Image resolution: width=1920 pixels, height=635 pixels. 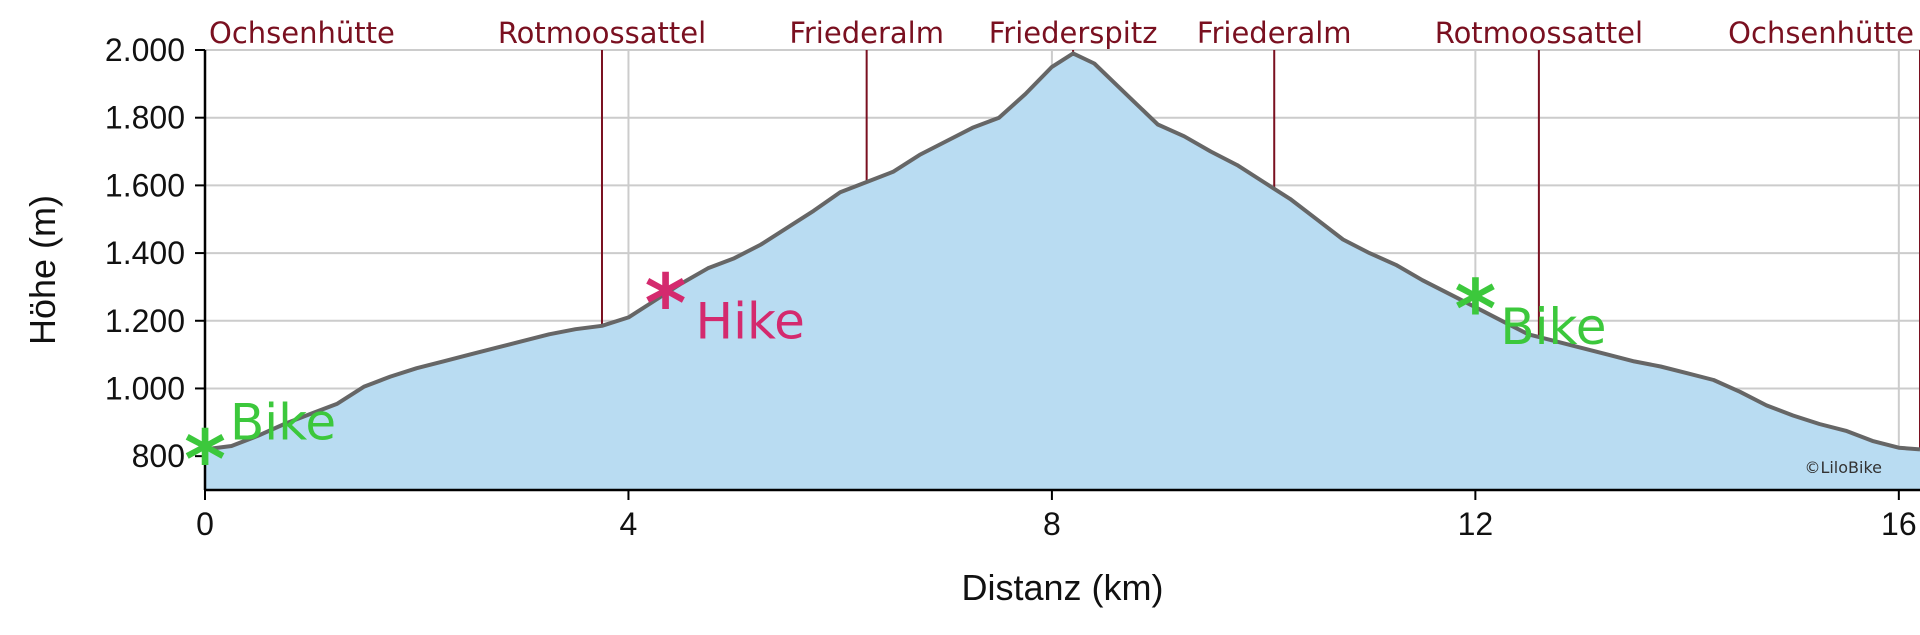 I want to click on y-tick-label: 1.800, so click(x=145, y=118).